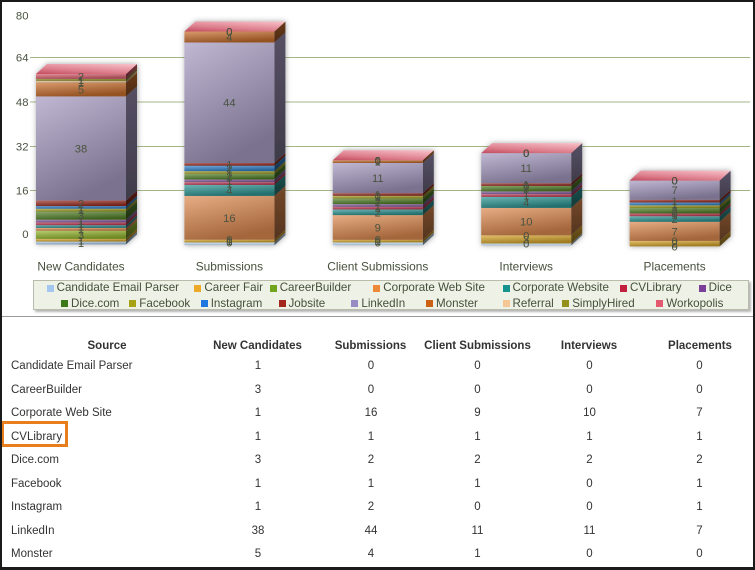 This screenshot has height=570, width=755. Describe the element at coordinates (377, 267) in the screenshot. I see `svg-text: Client Submissions` at that location.